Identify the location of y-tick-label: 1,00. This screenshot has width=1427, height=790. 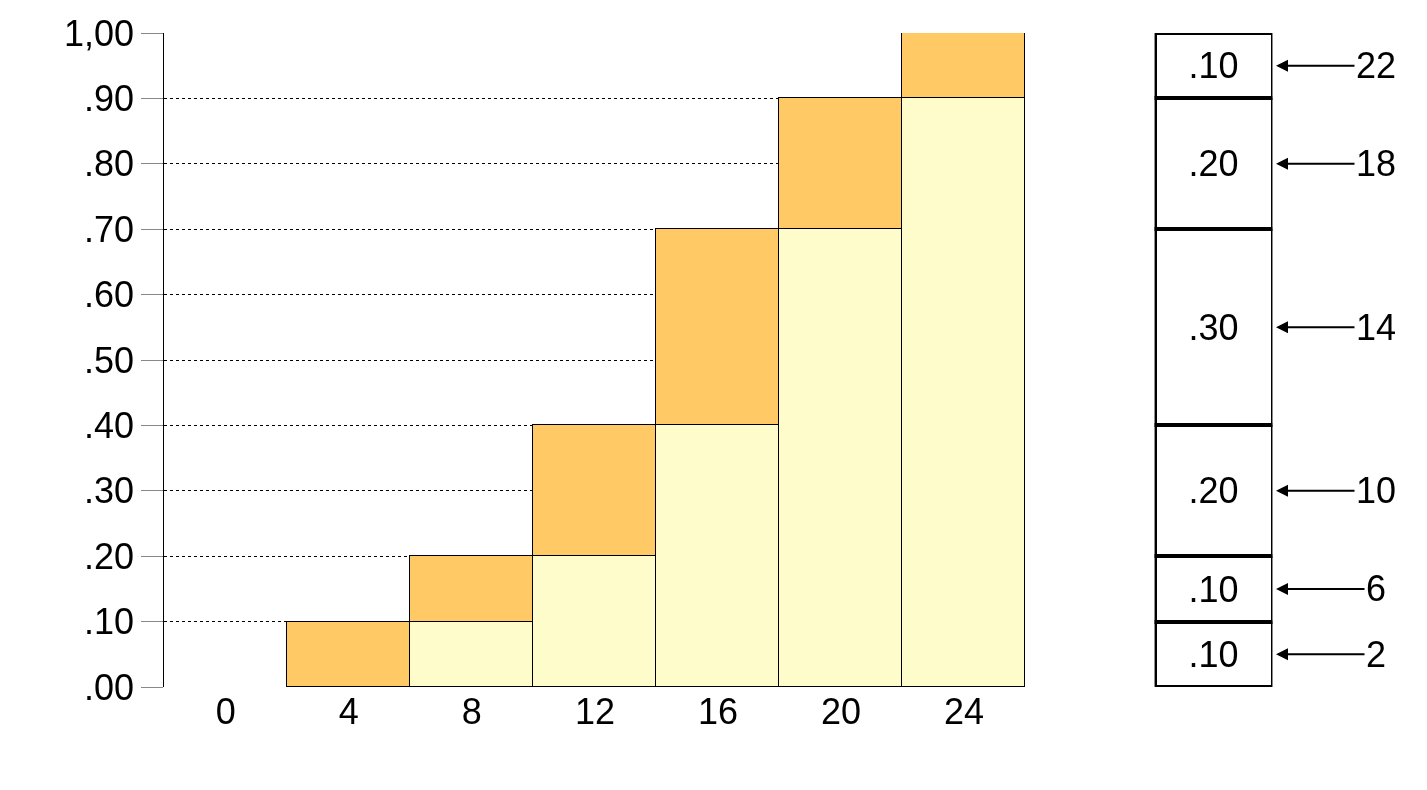
(99, 33).